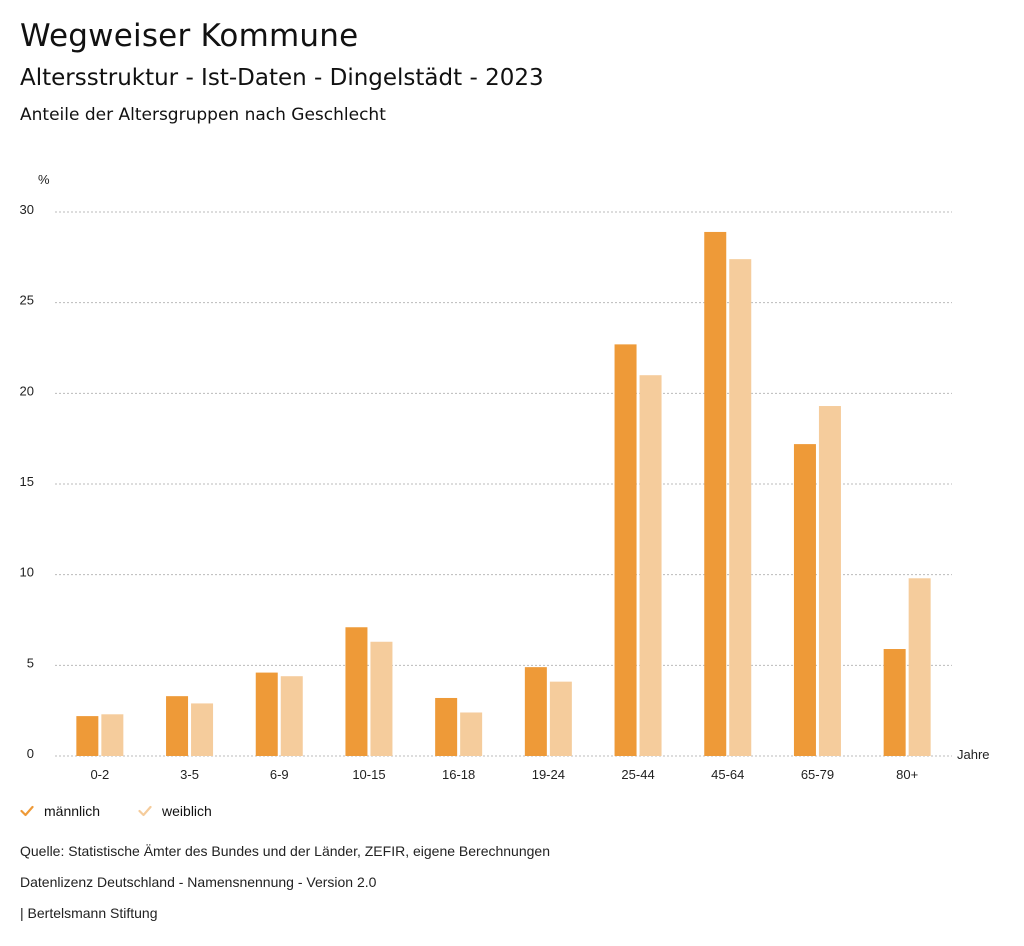  I want to click on y-tick-label: 0, so click(30, 753).